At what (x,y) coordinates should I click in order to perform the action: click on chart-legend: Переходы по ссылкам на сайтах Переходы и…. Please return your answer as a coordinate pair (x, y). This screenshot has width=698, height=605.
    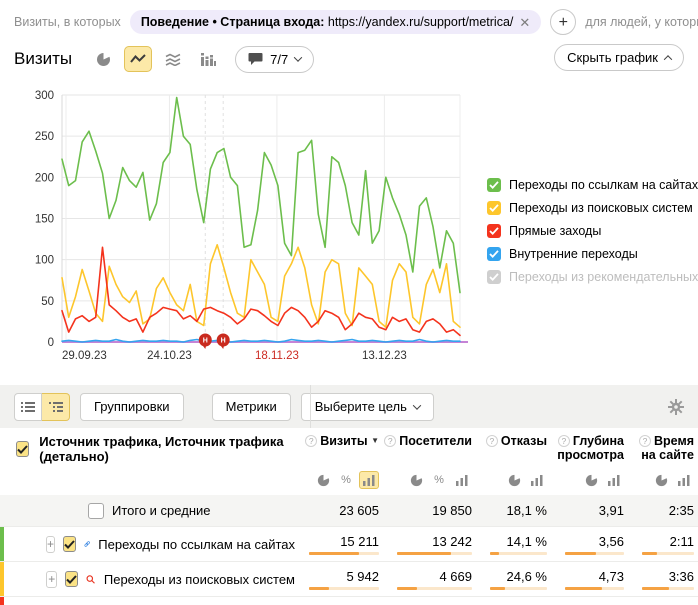
    Looking at the image, I should click on (592, 231).